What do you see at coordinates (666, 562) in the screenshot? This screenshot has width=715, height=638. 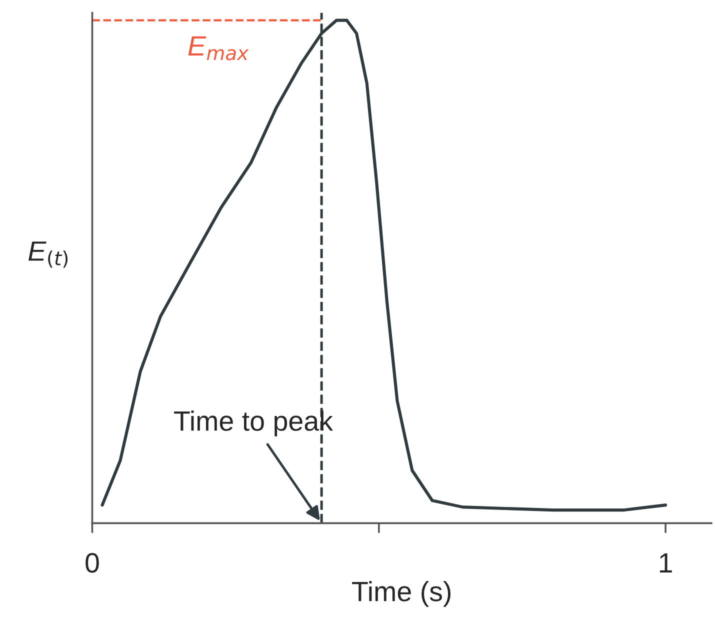 I see `x-tick-label: 1` at bounding box center [666, 562].